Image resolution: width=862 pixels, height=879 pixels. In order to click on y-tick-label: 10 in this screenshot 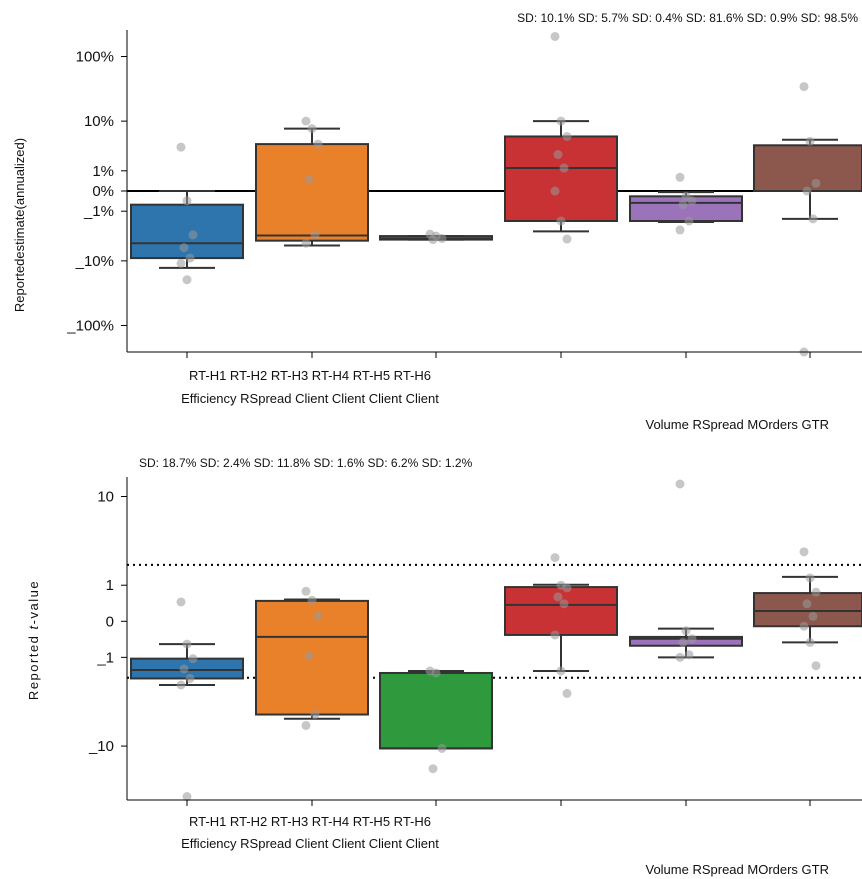, I will do `click(105, 496)`.